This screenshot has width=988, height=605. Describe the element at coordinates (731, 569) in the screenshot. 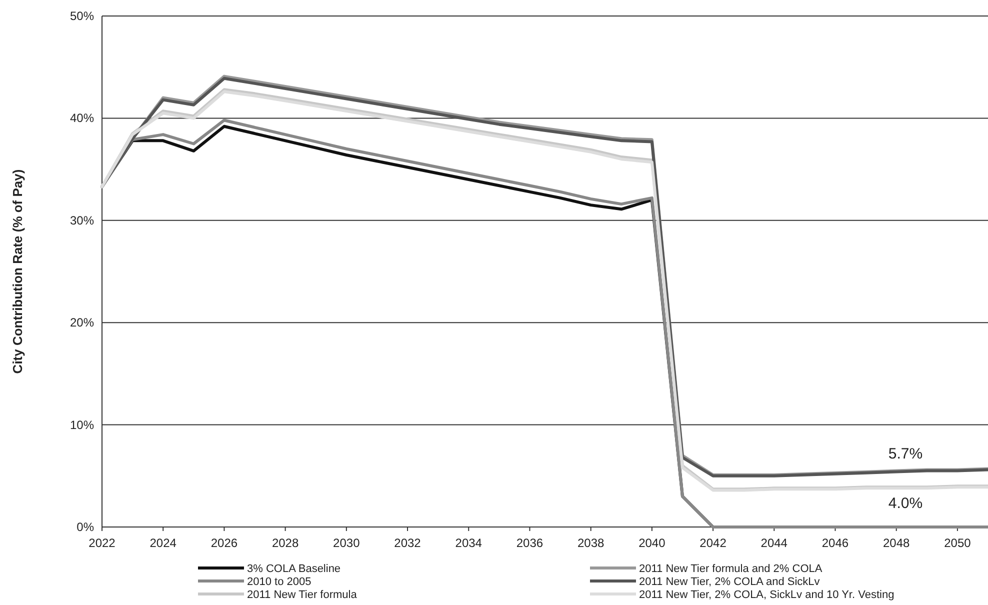

I see `legend-label: 2011 New Tier formula and 2% COLA` at that location.